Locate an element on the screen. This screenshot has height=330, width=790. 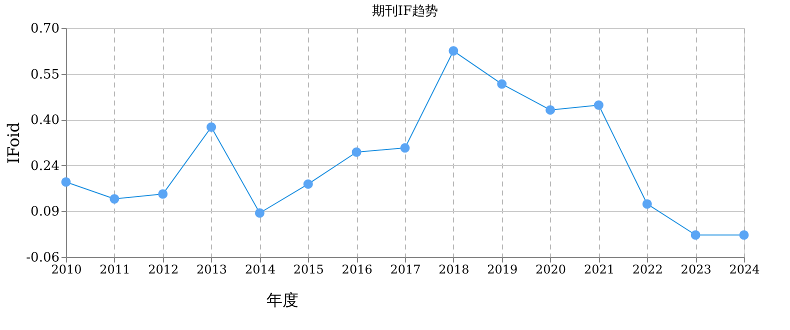
x-tick-label: 2021 is located at coordinates (599, 269).